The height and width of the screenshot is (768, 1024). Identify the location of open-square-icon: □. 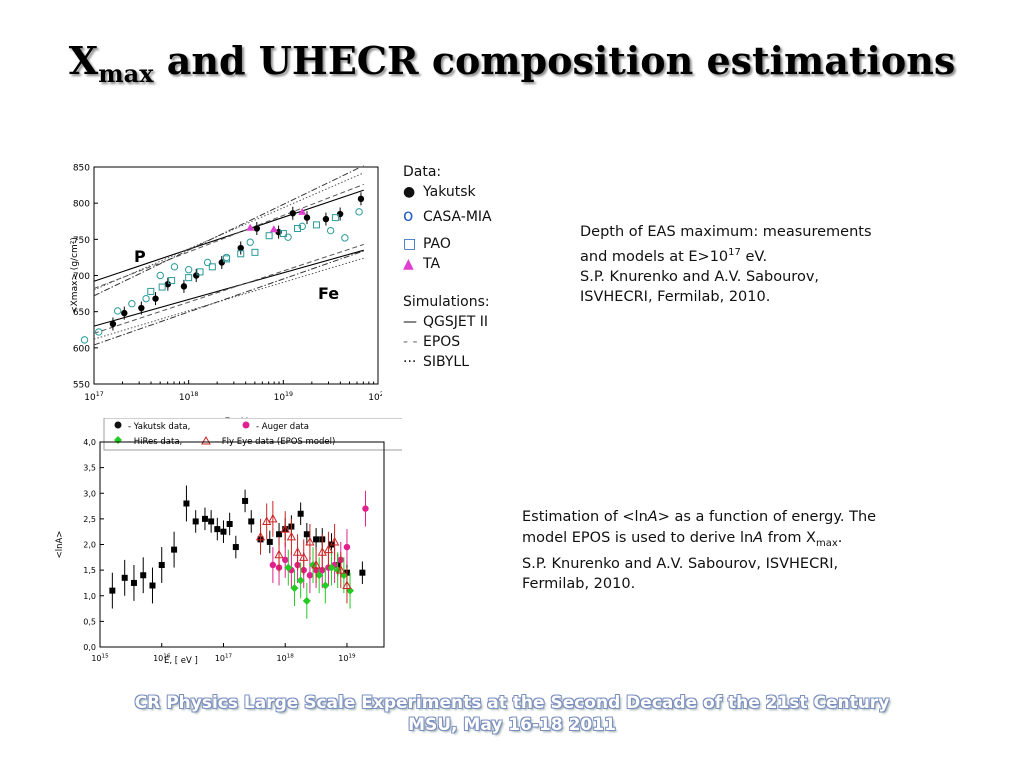
(410, 244).